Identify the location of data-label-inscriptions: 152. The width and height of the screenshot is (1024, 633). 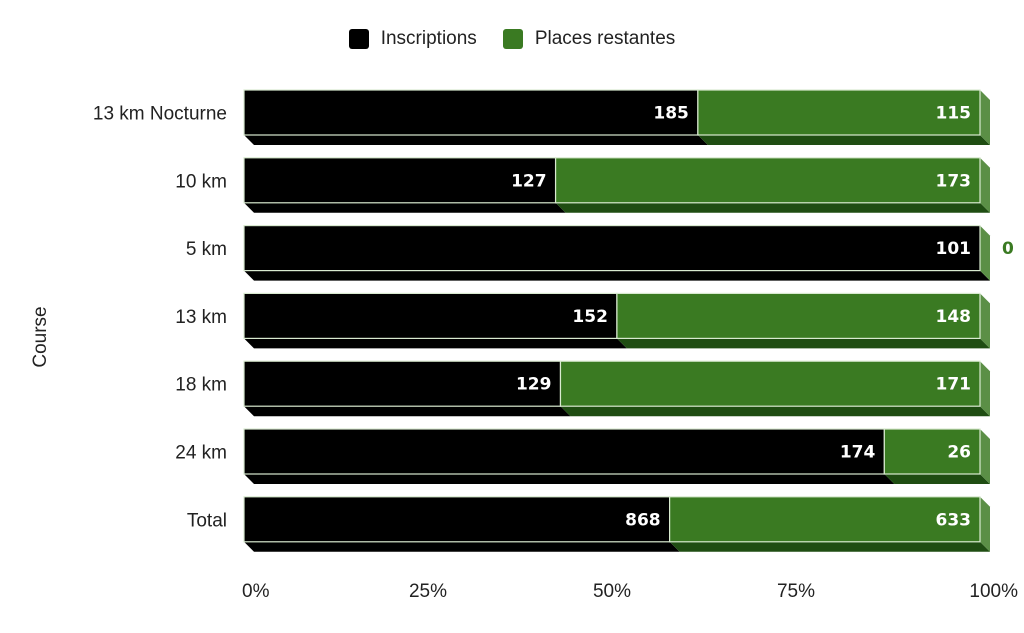
(590, 317).